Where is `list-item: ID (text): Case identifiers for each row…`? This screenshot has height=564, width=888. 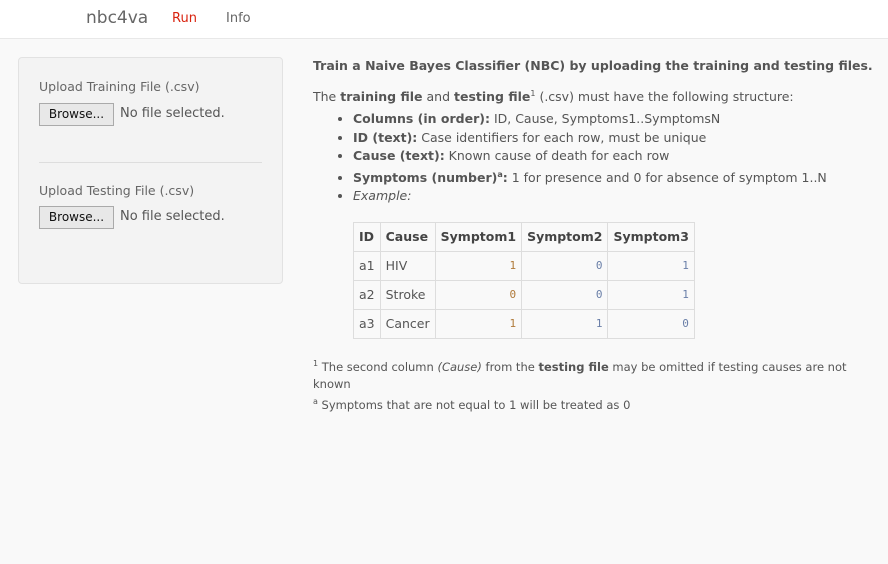
list-item: ID (text): Case identifiers for each row… is located at coordinates (613, 138).